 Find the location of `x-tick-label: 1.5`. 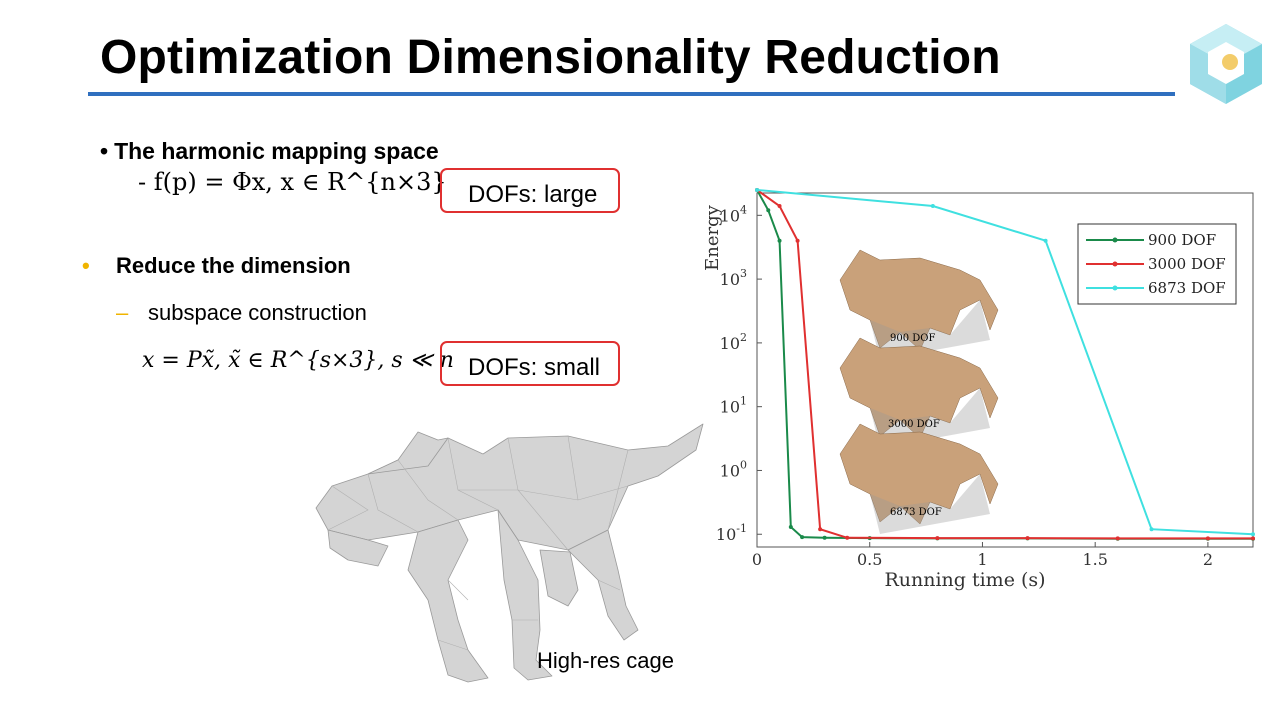

x-tick-label: 1.5 is located at coordinates (1094, 559).